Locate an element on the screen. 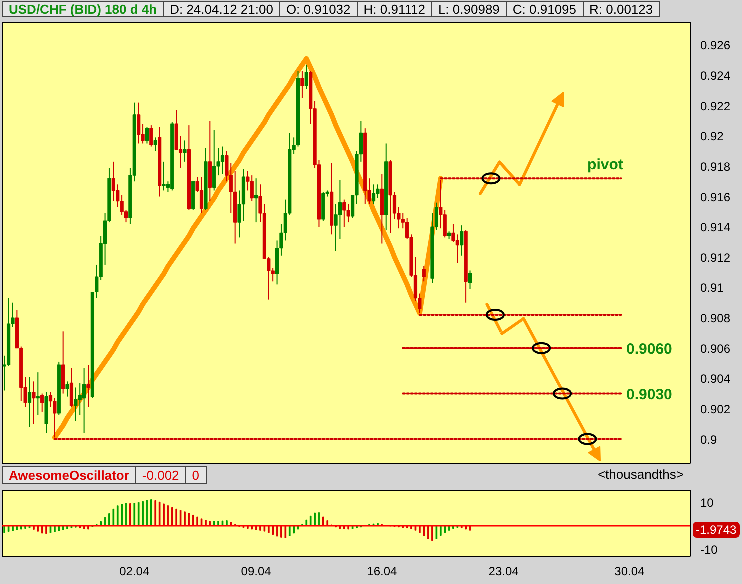 The image size is (742, 584). chart-title: USD/CHF (BID) 180 d 4h is located at coordinates (83, 9).